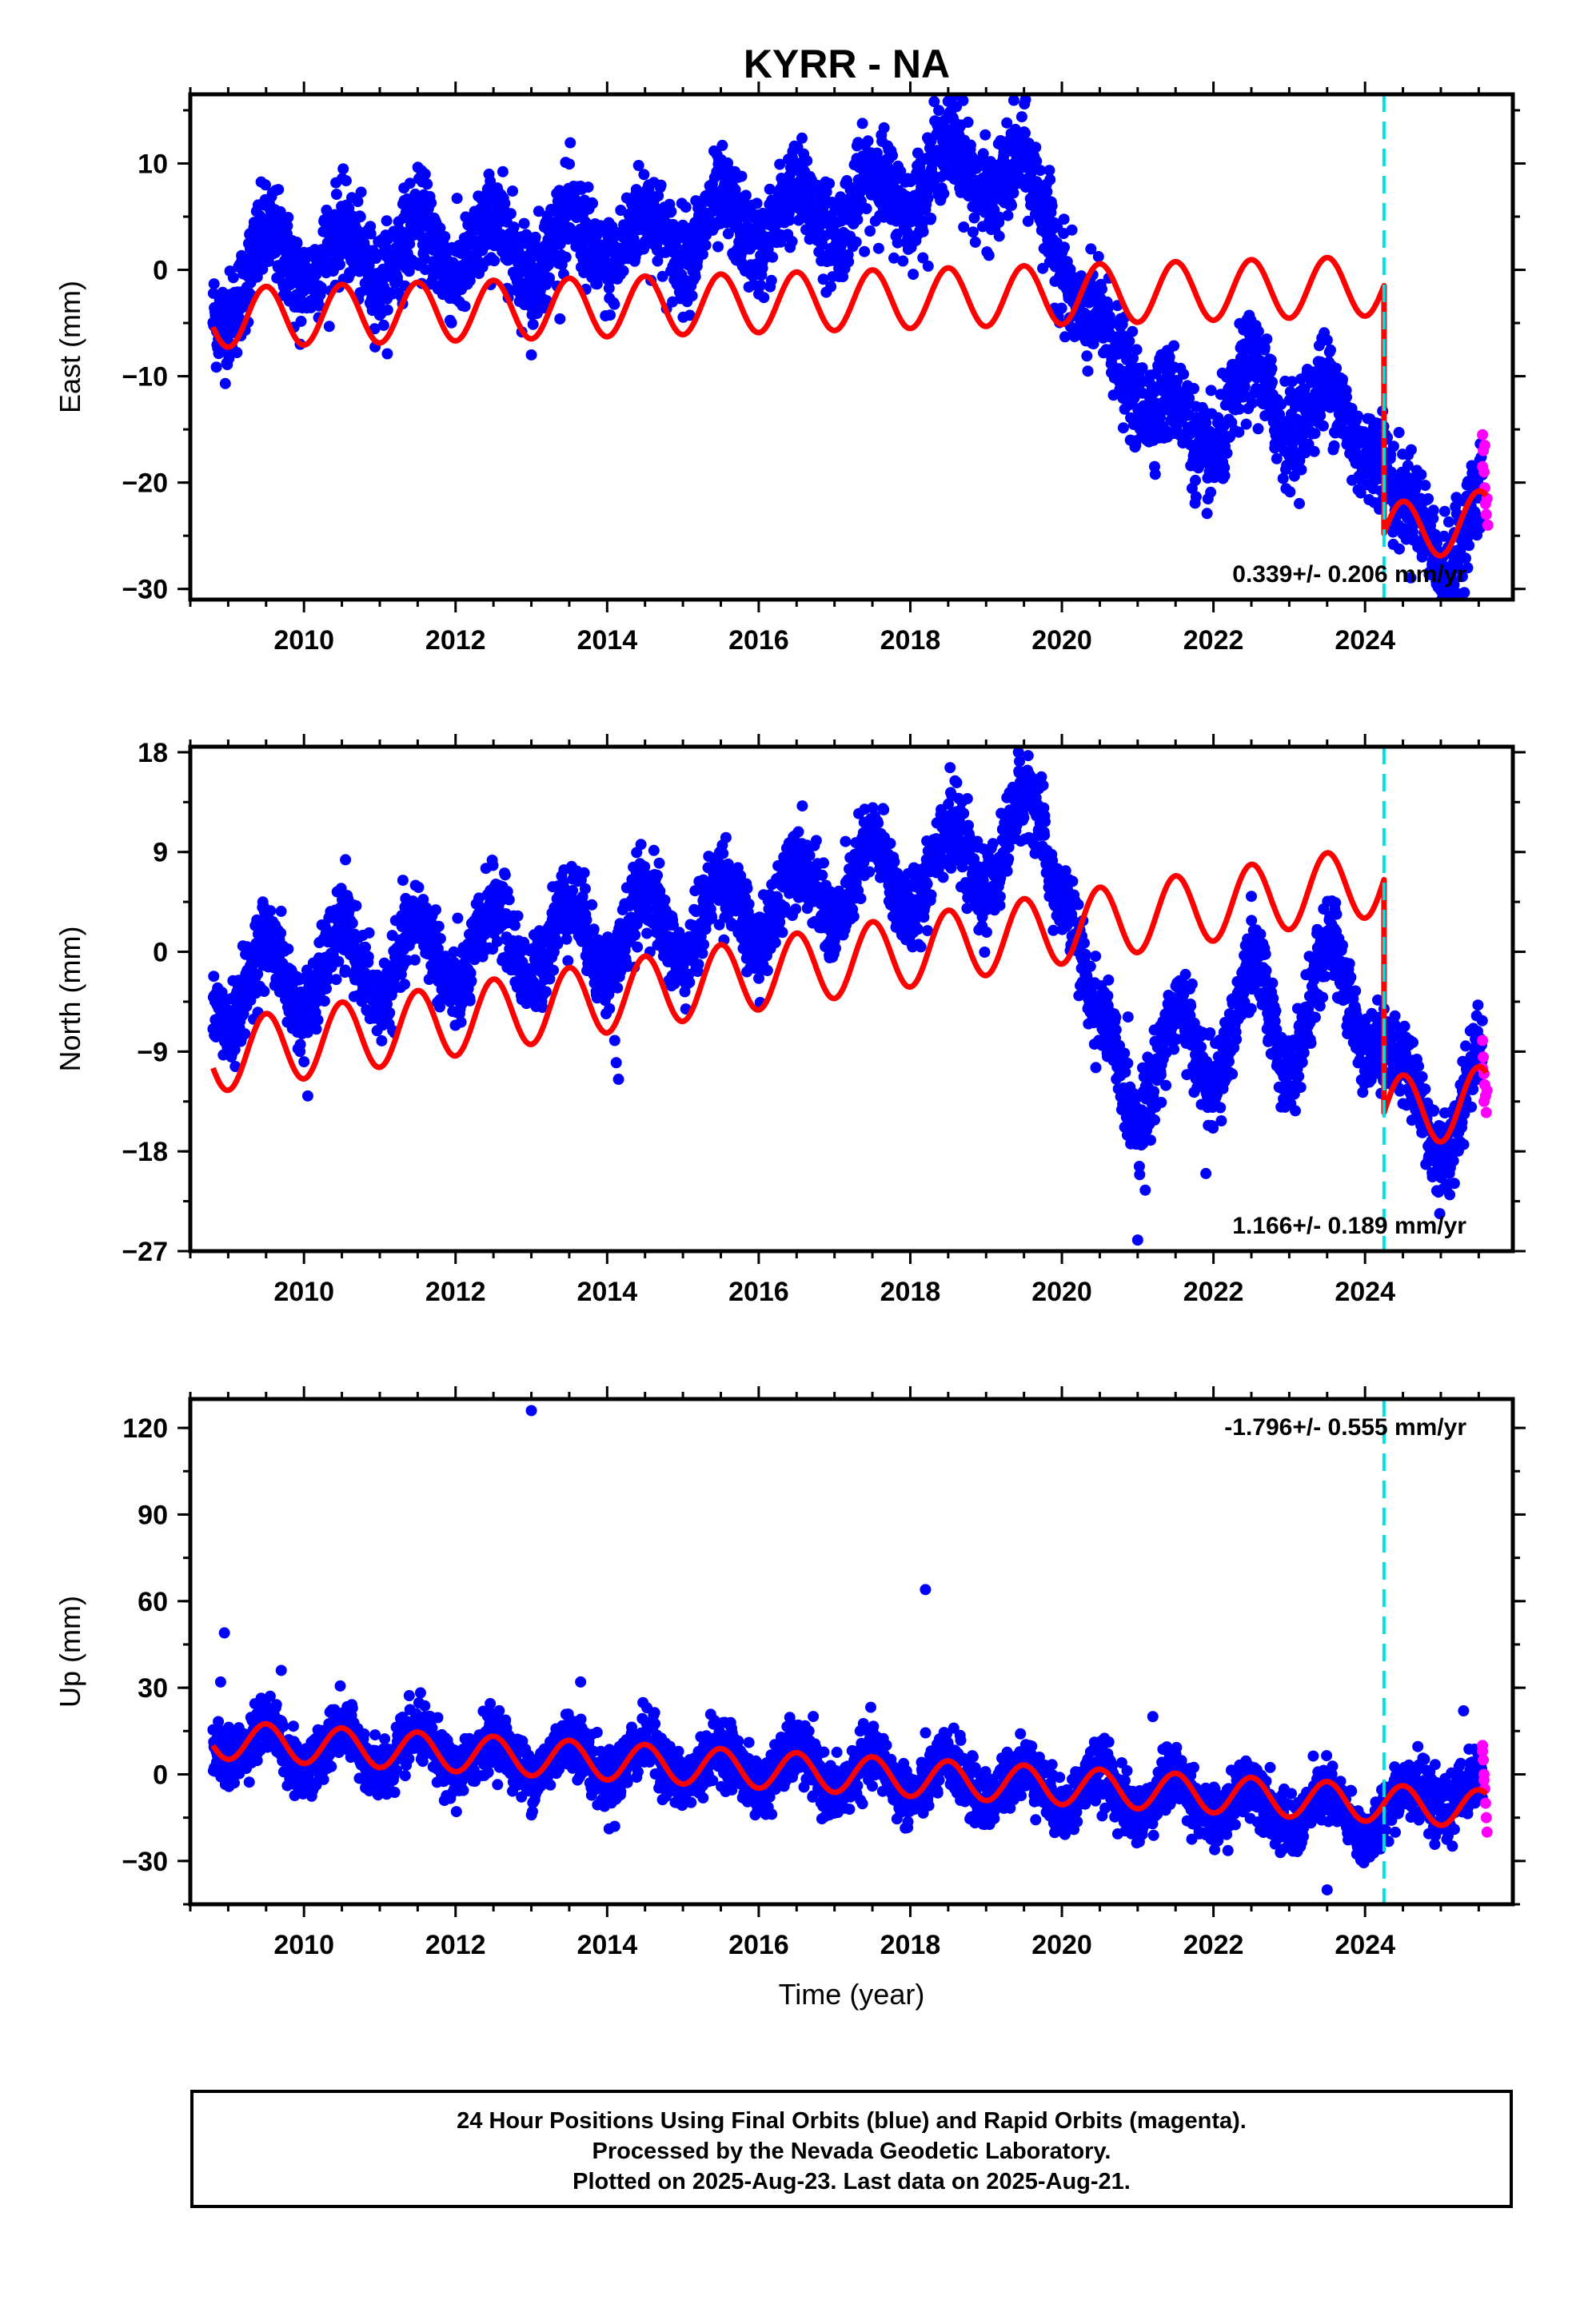  What do you see at coordinates (160, 271) in the screenshot?
I see `y-tick-label: 0` at bounding box center [160, 271].